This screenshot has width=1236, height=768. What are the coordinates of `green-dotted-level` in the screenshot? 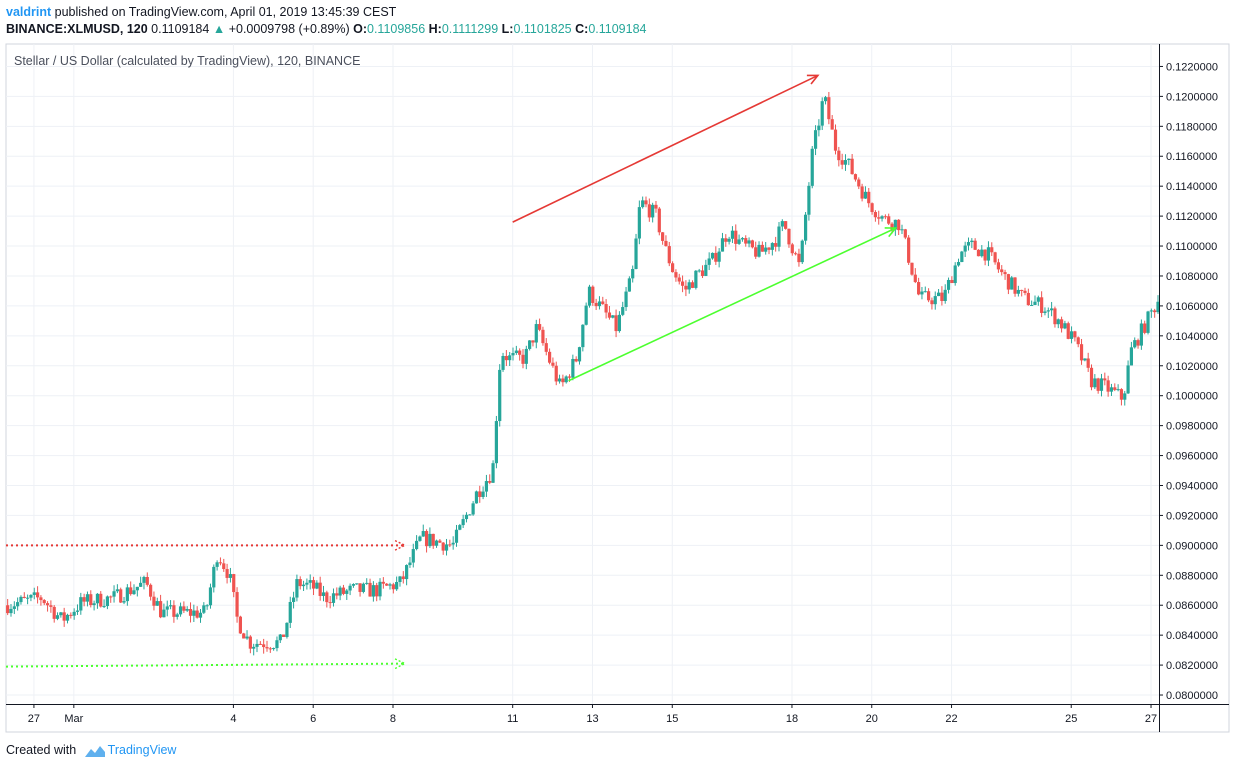 It's located at (206, 664).